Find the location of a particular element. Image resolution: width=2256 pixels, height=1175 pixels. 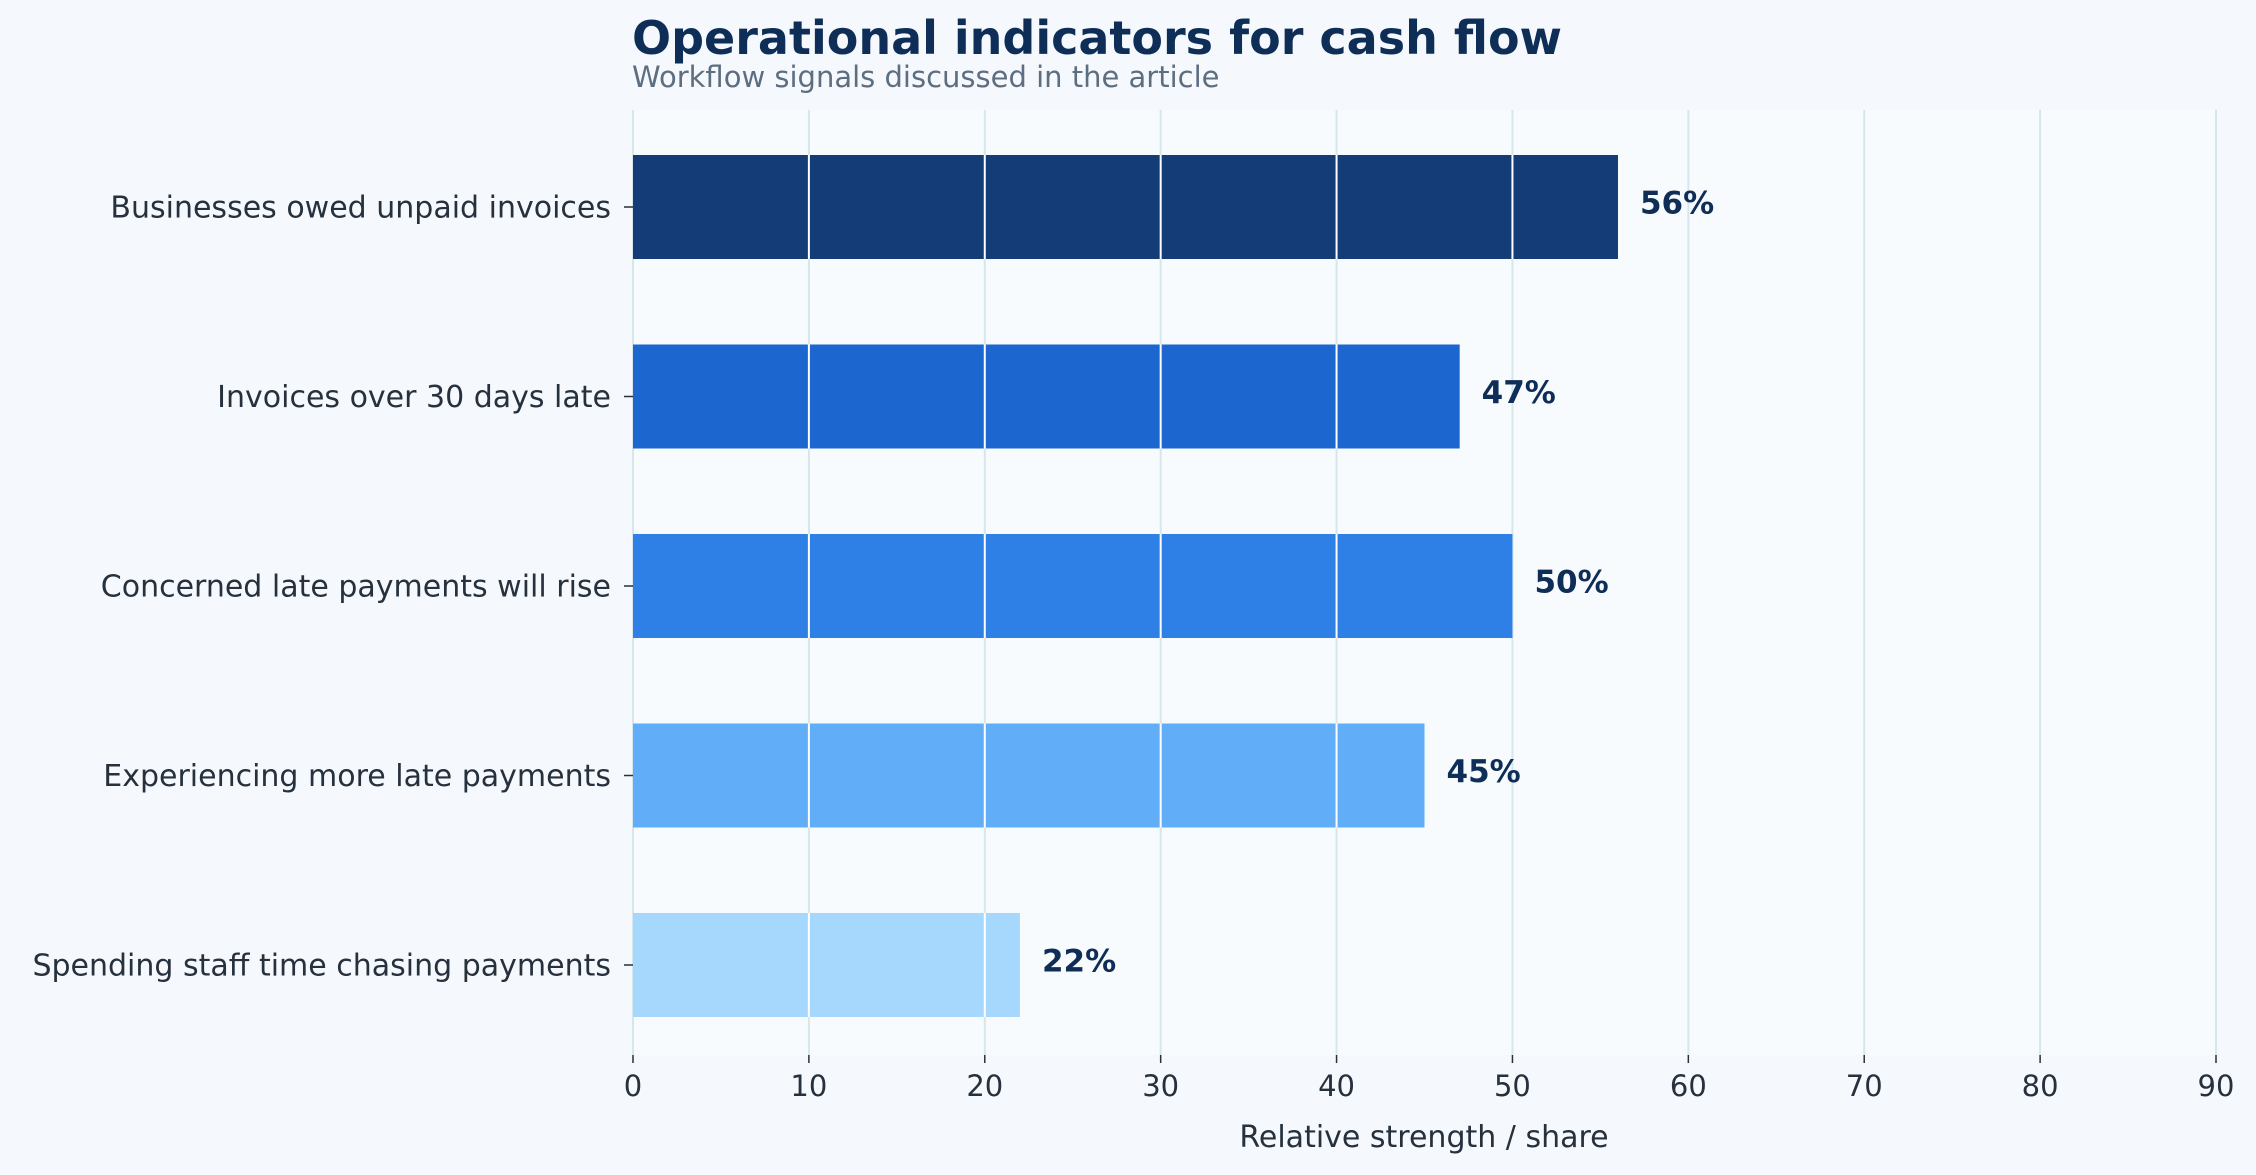

value-label: 47% is located at coordinates (1519, 393).